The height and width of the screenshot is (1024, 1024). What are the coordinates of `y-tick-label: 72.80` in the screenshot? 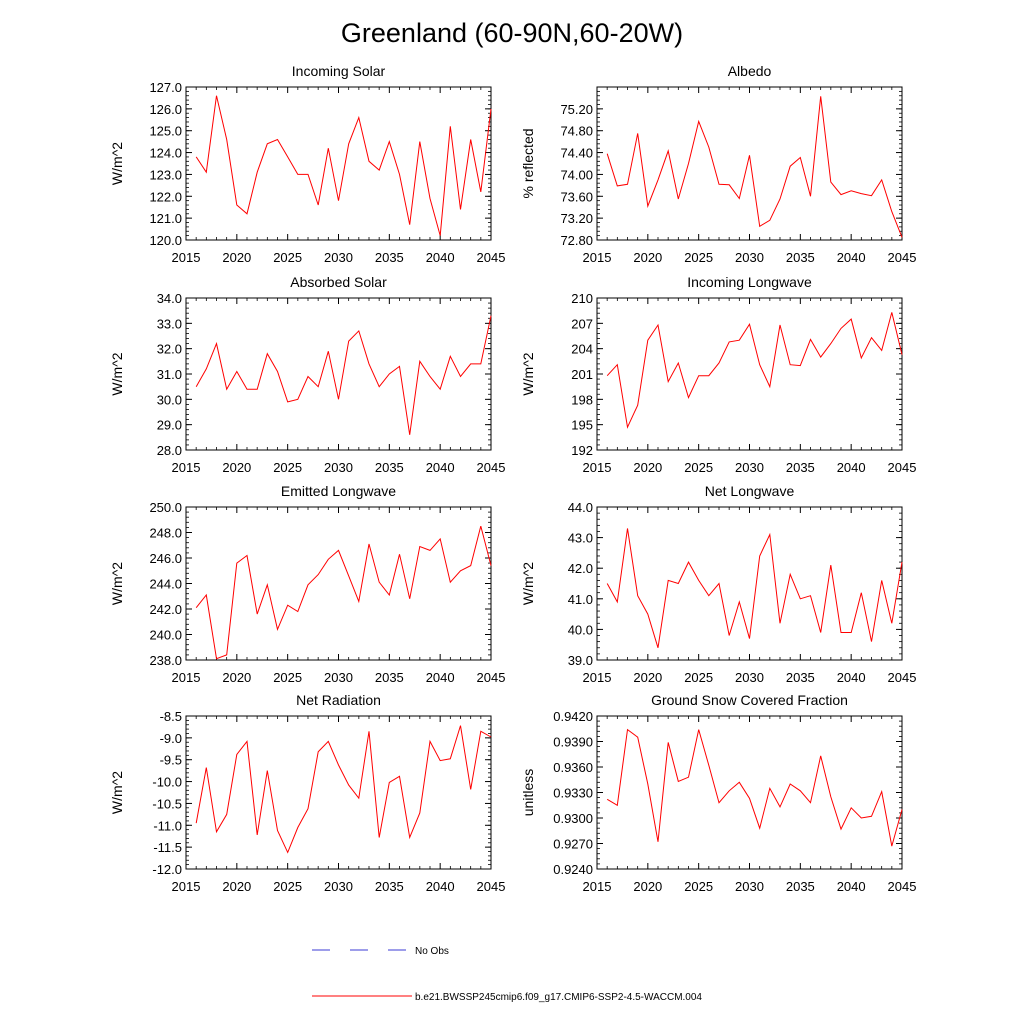 It's located at (576, 240).